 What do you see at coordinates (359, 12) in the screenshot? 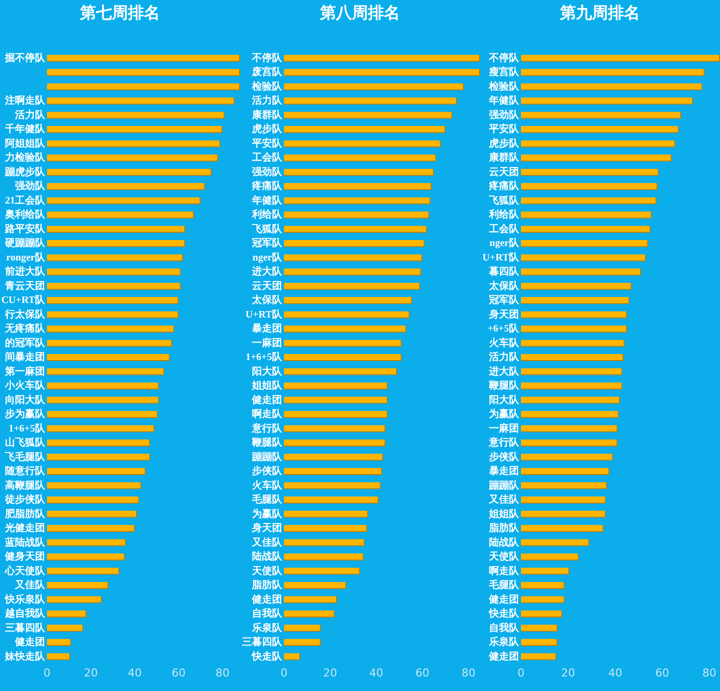
I see `chart-title: 第八周排名` at bounding box center [359, 12].